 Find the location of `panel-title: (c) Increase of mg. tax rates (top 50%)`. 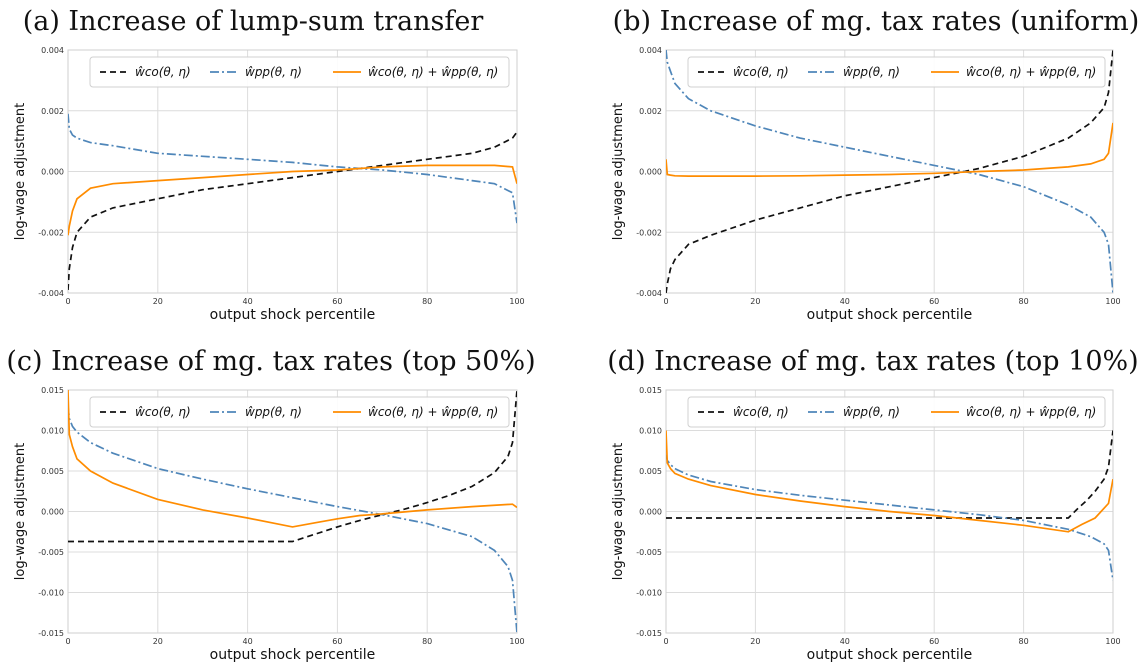

panel-title: (c) Increase of mg. tax rates (top 50%) is located at coordinates (270, 361).